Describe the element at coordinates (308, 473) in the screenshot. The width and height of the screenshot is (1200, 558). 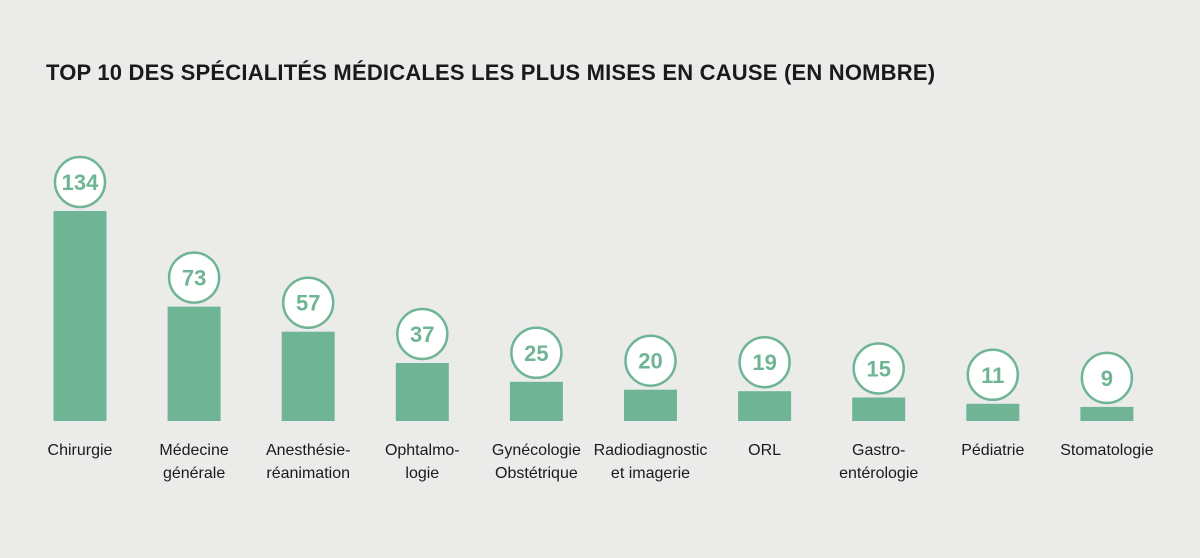
I see `category-label-line: réanimation` at that location.